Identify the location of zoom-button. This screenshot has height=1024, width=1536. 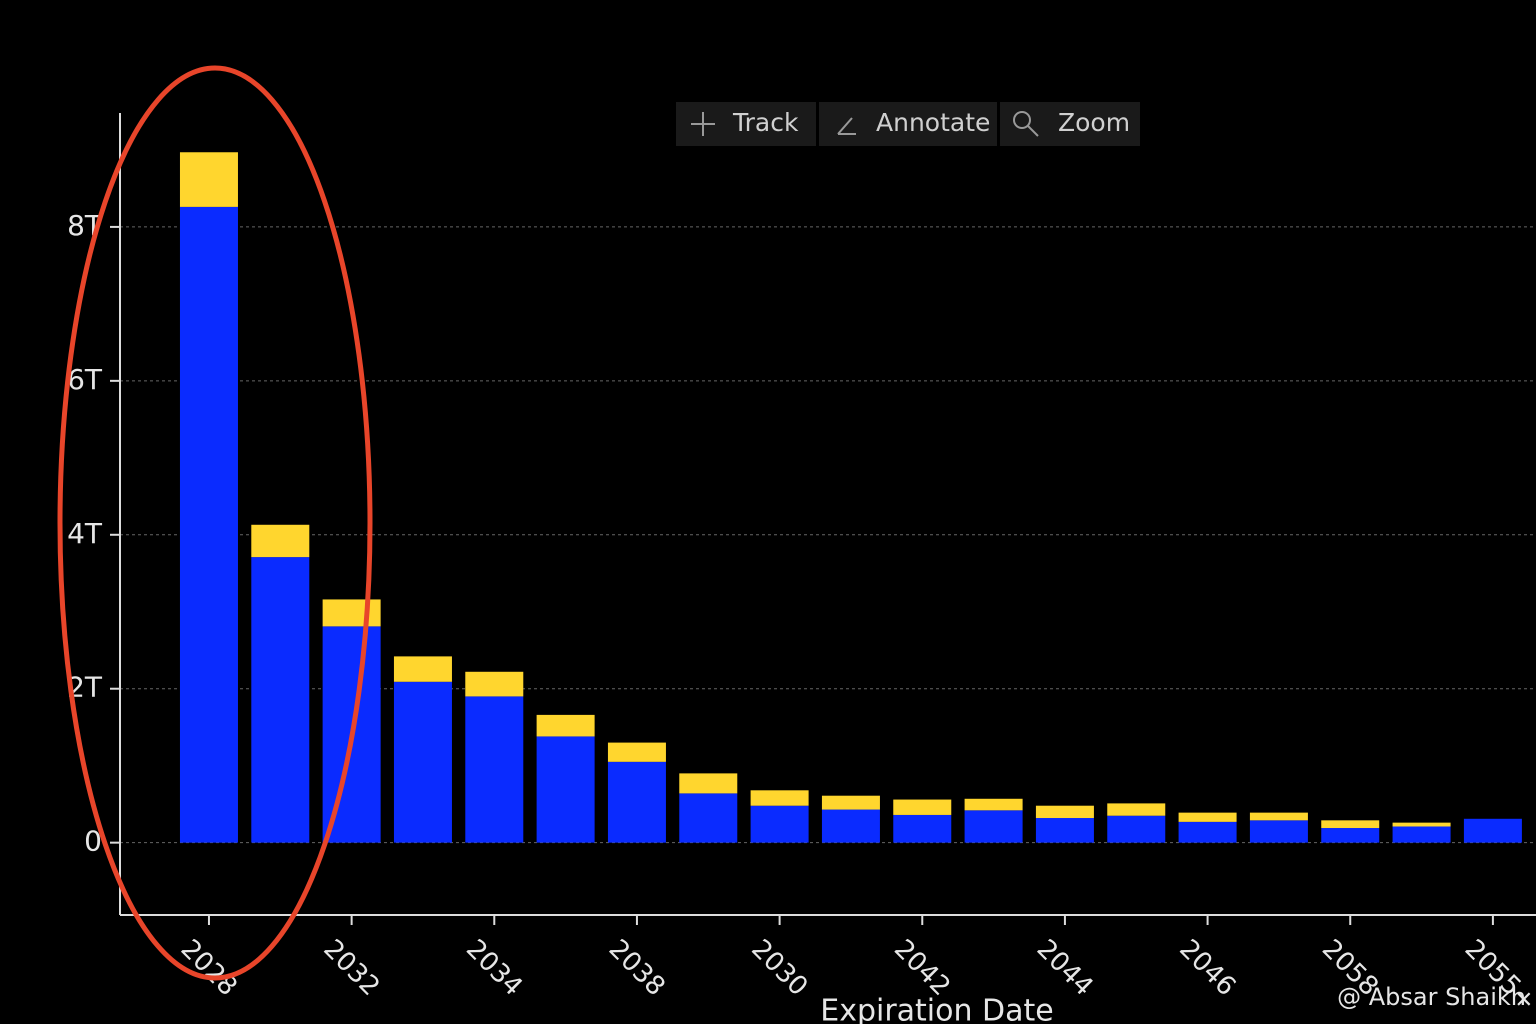
(1070, 124).